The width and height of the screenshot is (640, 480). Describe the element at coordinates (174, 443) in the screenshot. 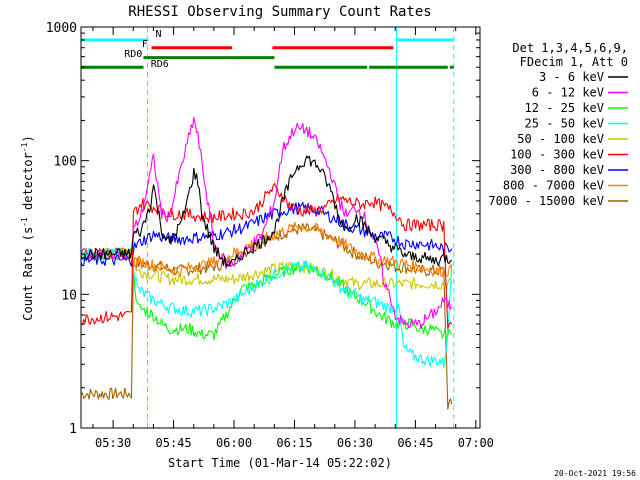

I see `x-tick-label: 05:45` at that location.